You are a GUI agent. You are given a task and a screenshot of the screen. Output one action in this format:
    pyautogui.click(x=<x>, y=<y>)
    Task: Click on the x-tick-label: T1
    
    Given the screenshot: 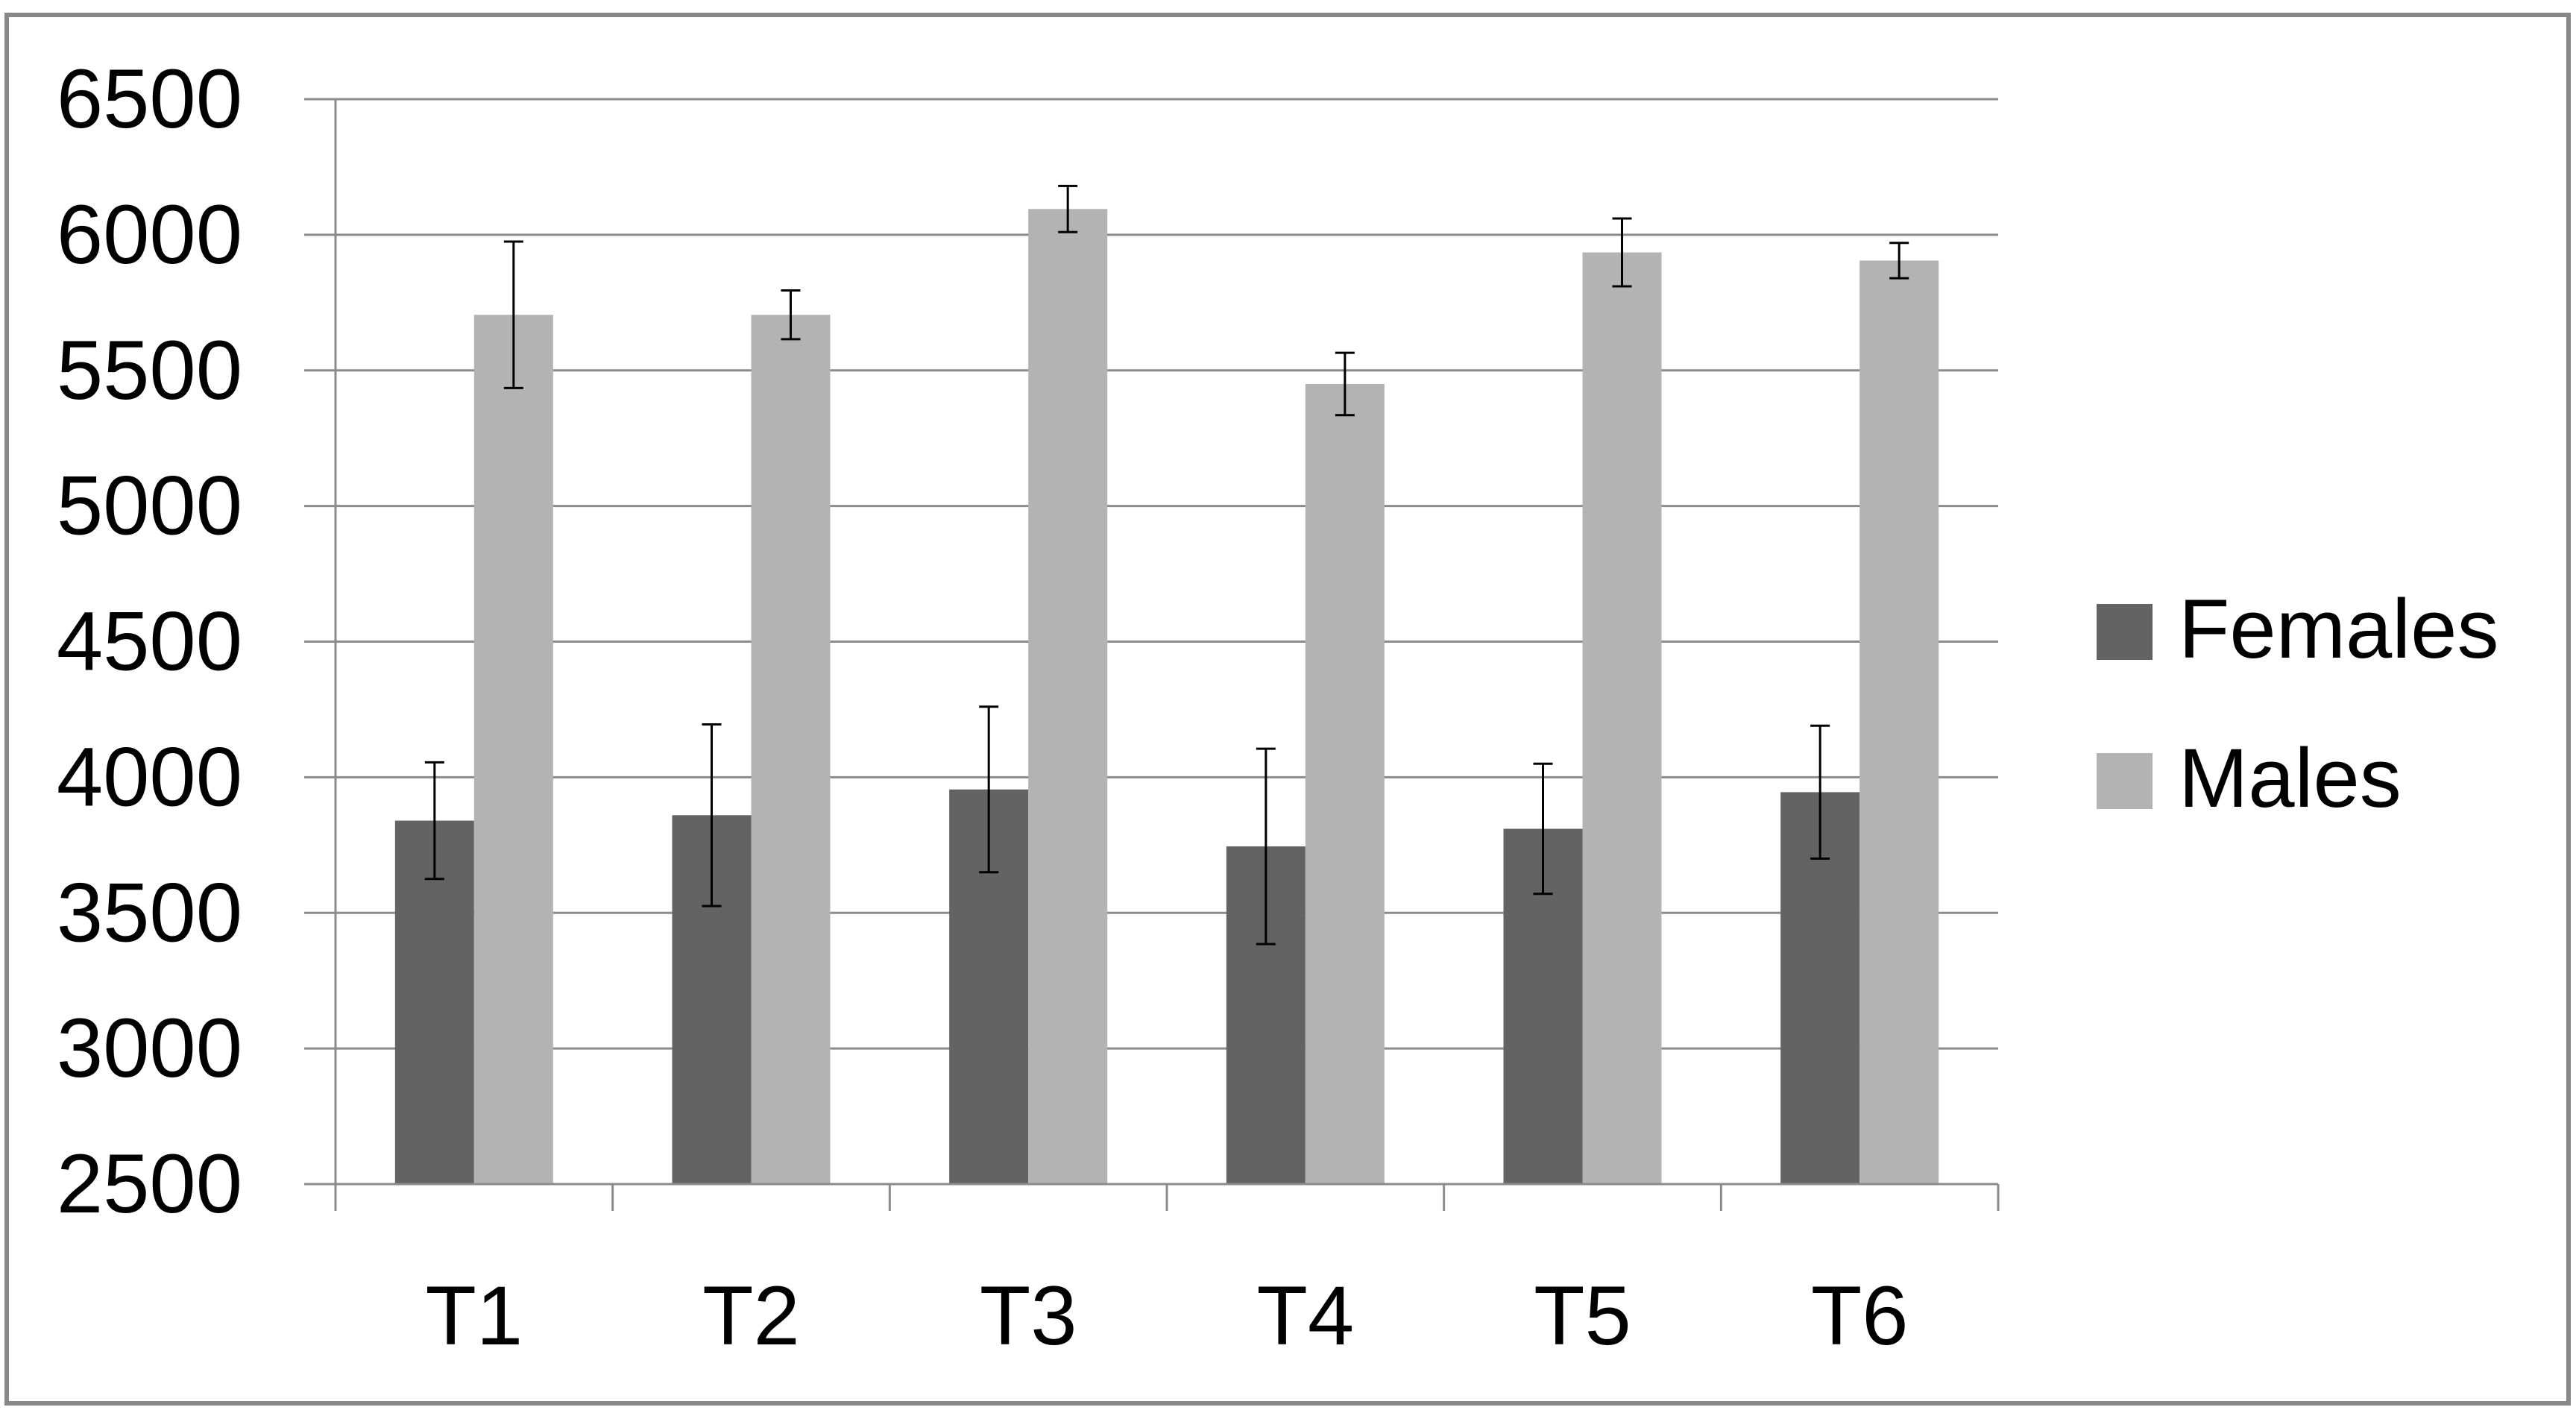 What is the action you would take?
    pyautogui.click(x=474, y=1315)
    